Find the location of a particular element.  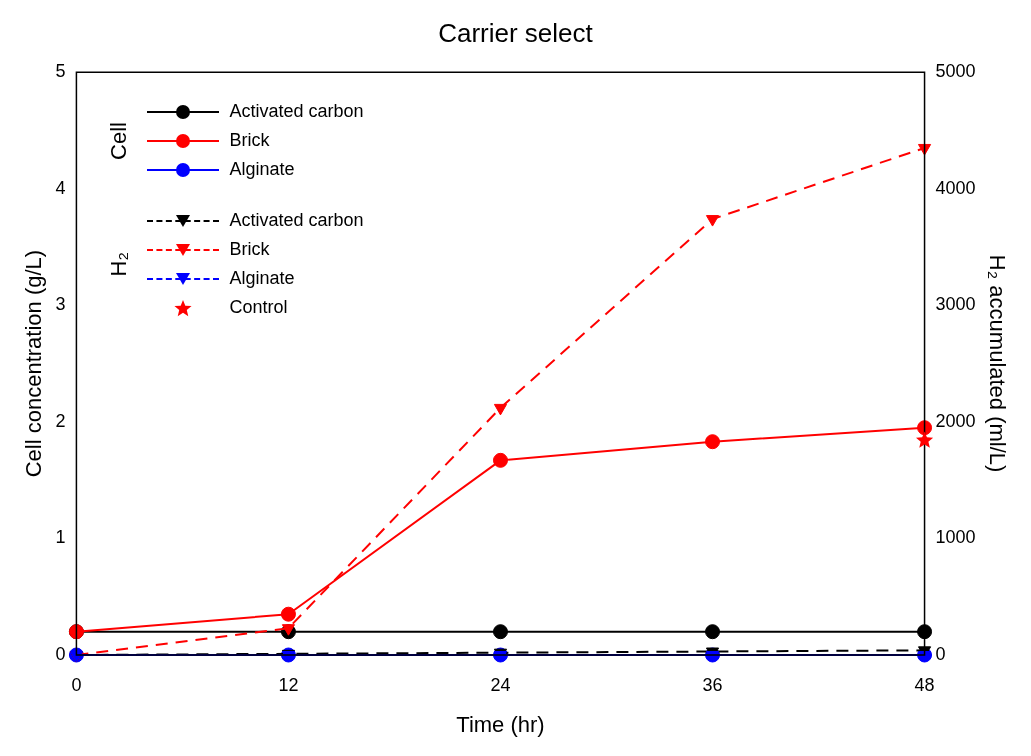

x-tick-label: 36 is located at coordinates (712, 684).